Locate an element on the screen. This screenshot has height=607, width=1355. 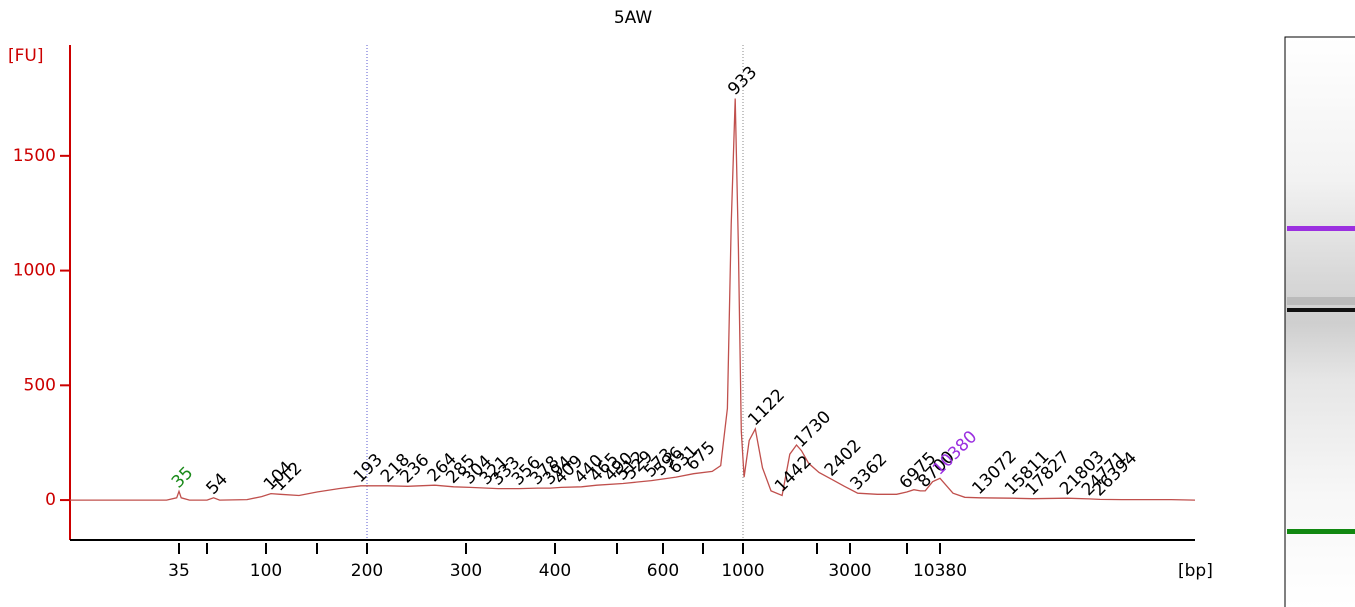
gel-background is located at coordinates (1319, 321).